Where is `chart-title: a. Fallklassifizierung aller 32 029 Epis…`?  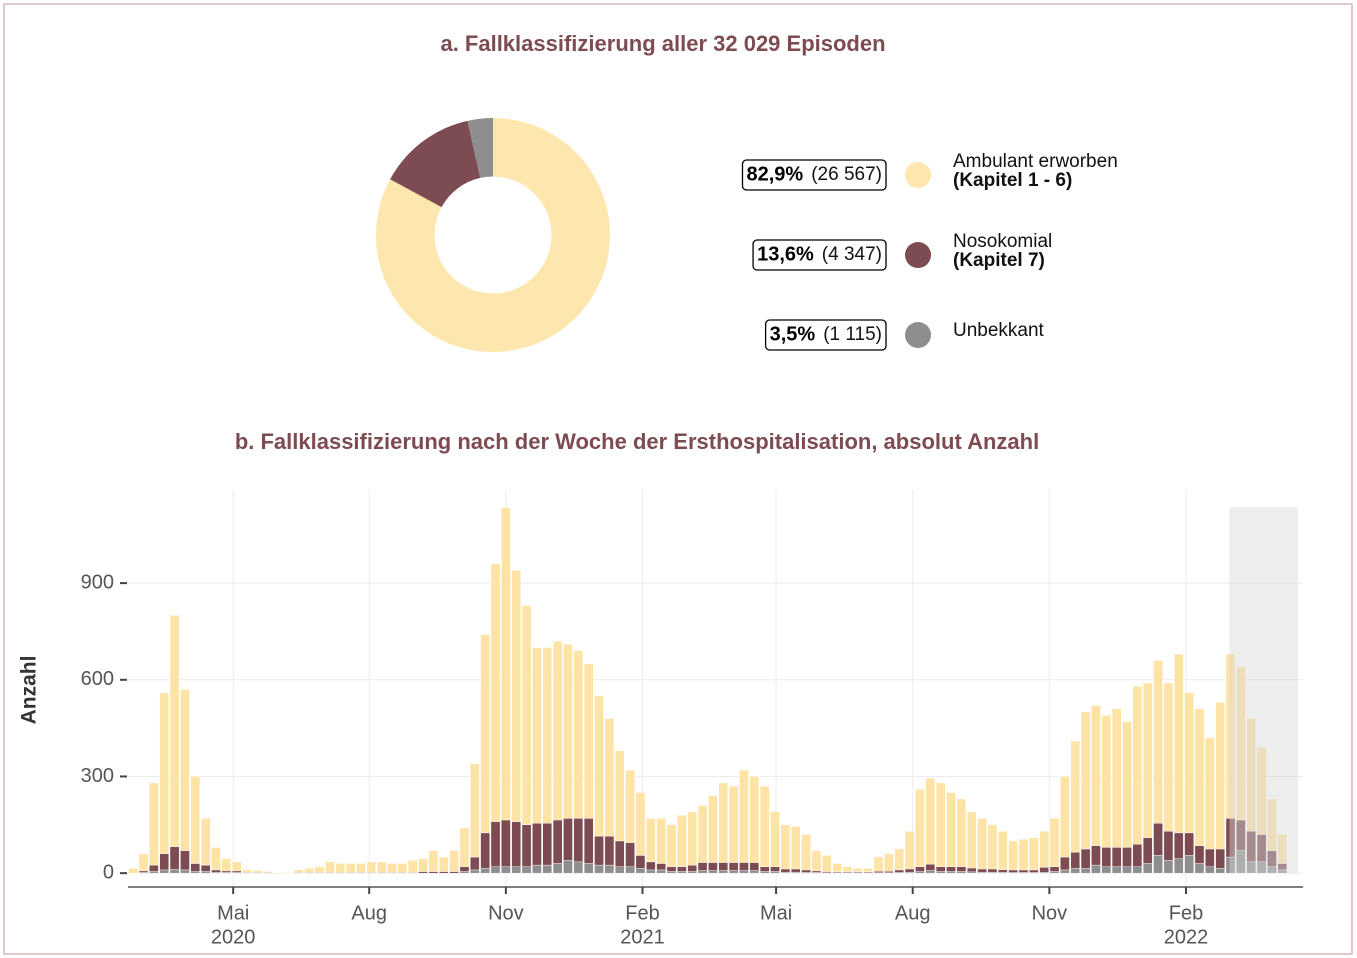 chart-title: a. Fallklassifizierung aller 32 029 Epis… is located at coordinates (662, 43).